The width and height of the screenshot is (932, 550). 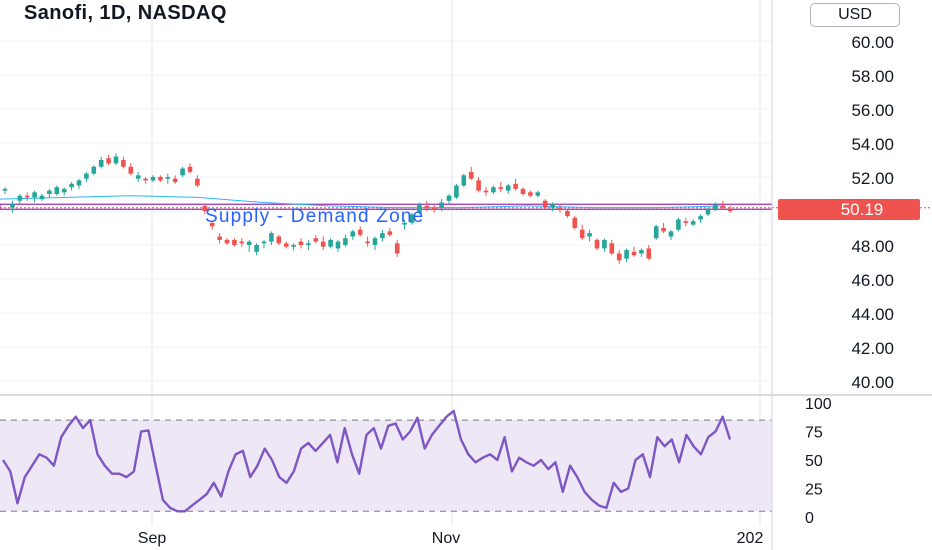 I want to click on moving-average, so click(x=363, y=202).